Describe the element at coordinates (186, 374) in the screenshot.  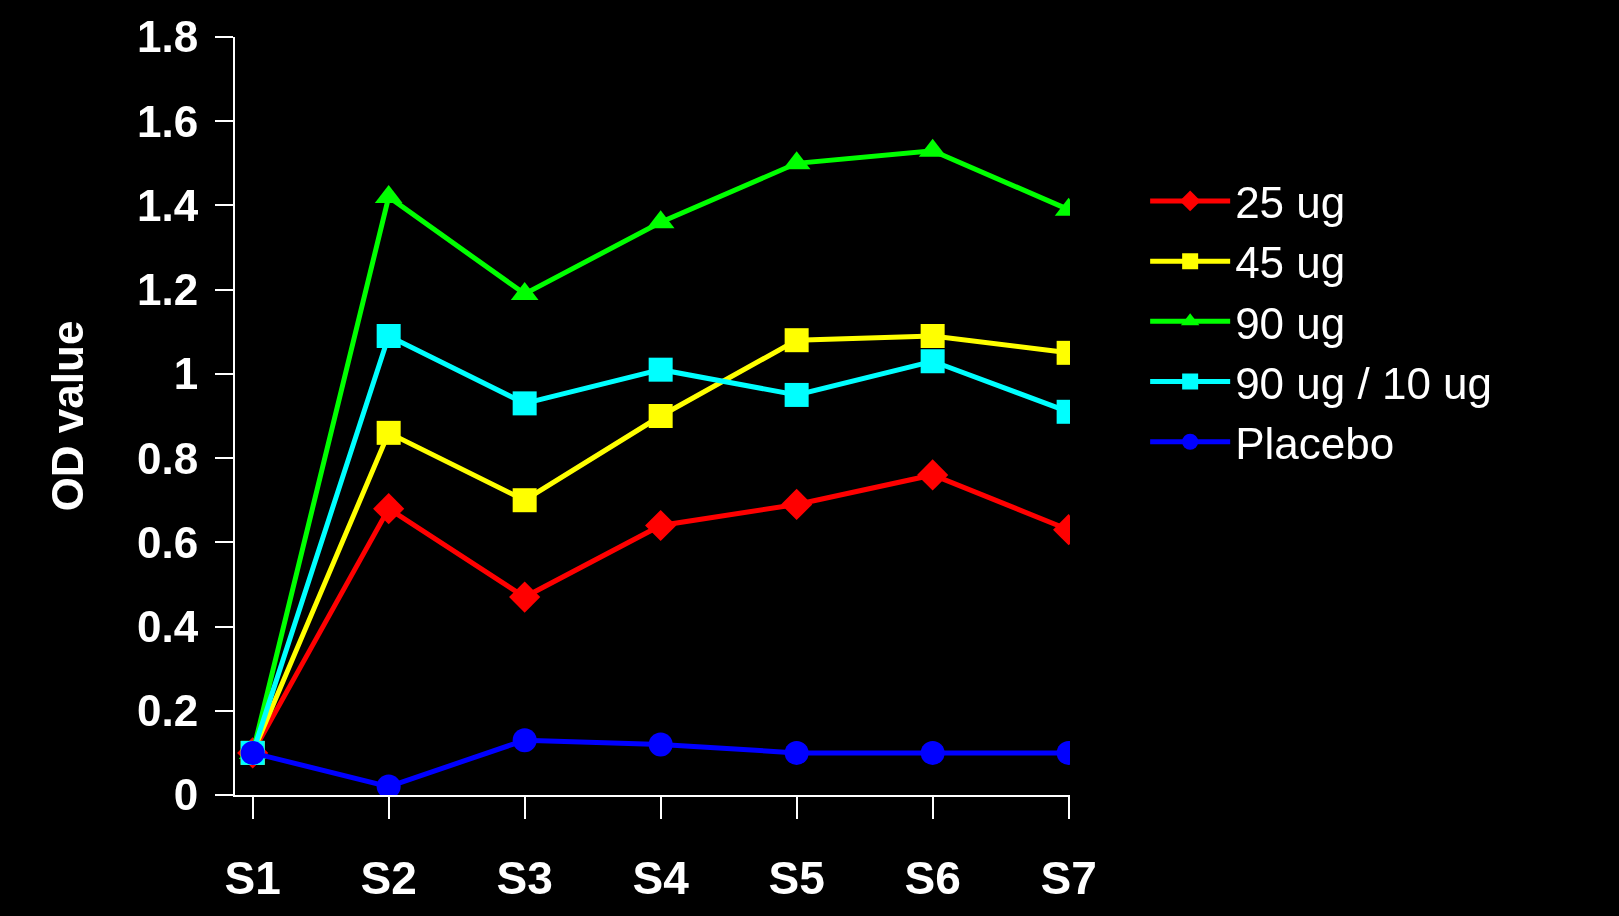
I see `y-tick-label: 1` at that location.